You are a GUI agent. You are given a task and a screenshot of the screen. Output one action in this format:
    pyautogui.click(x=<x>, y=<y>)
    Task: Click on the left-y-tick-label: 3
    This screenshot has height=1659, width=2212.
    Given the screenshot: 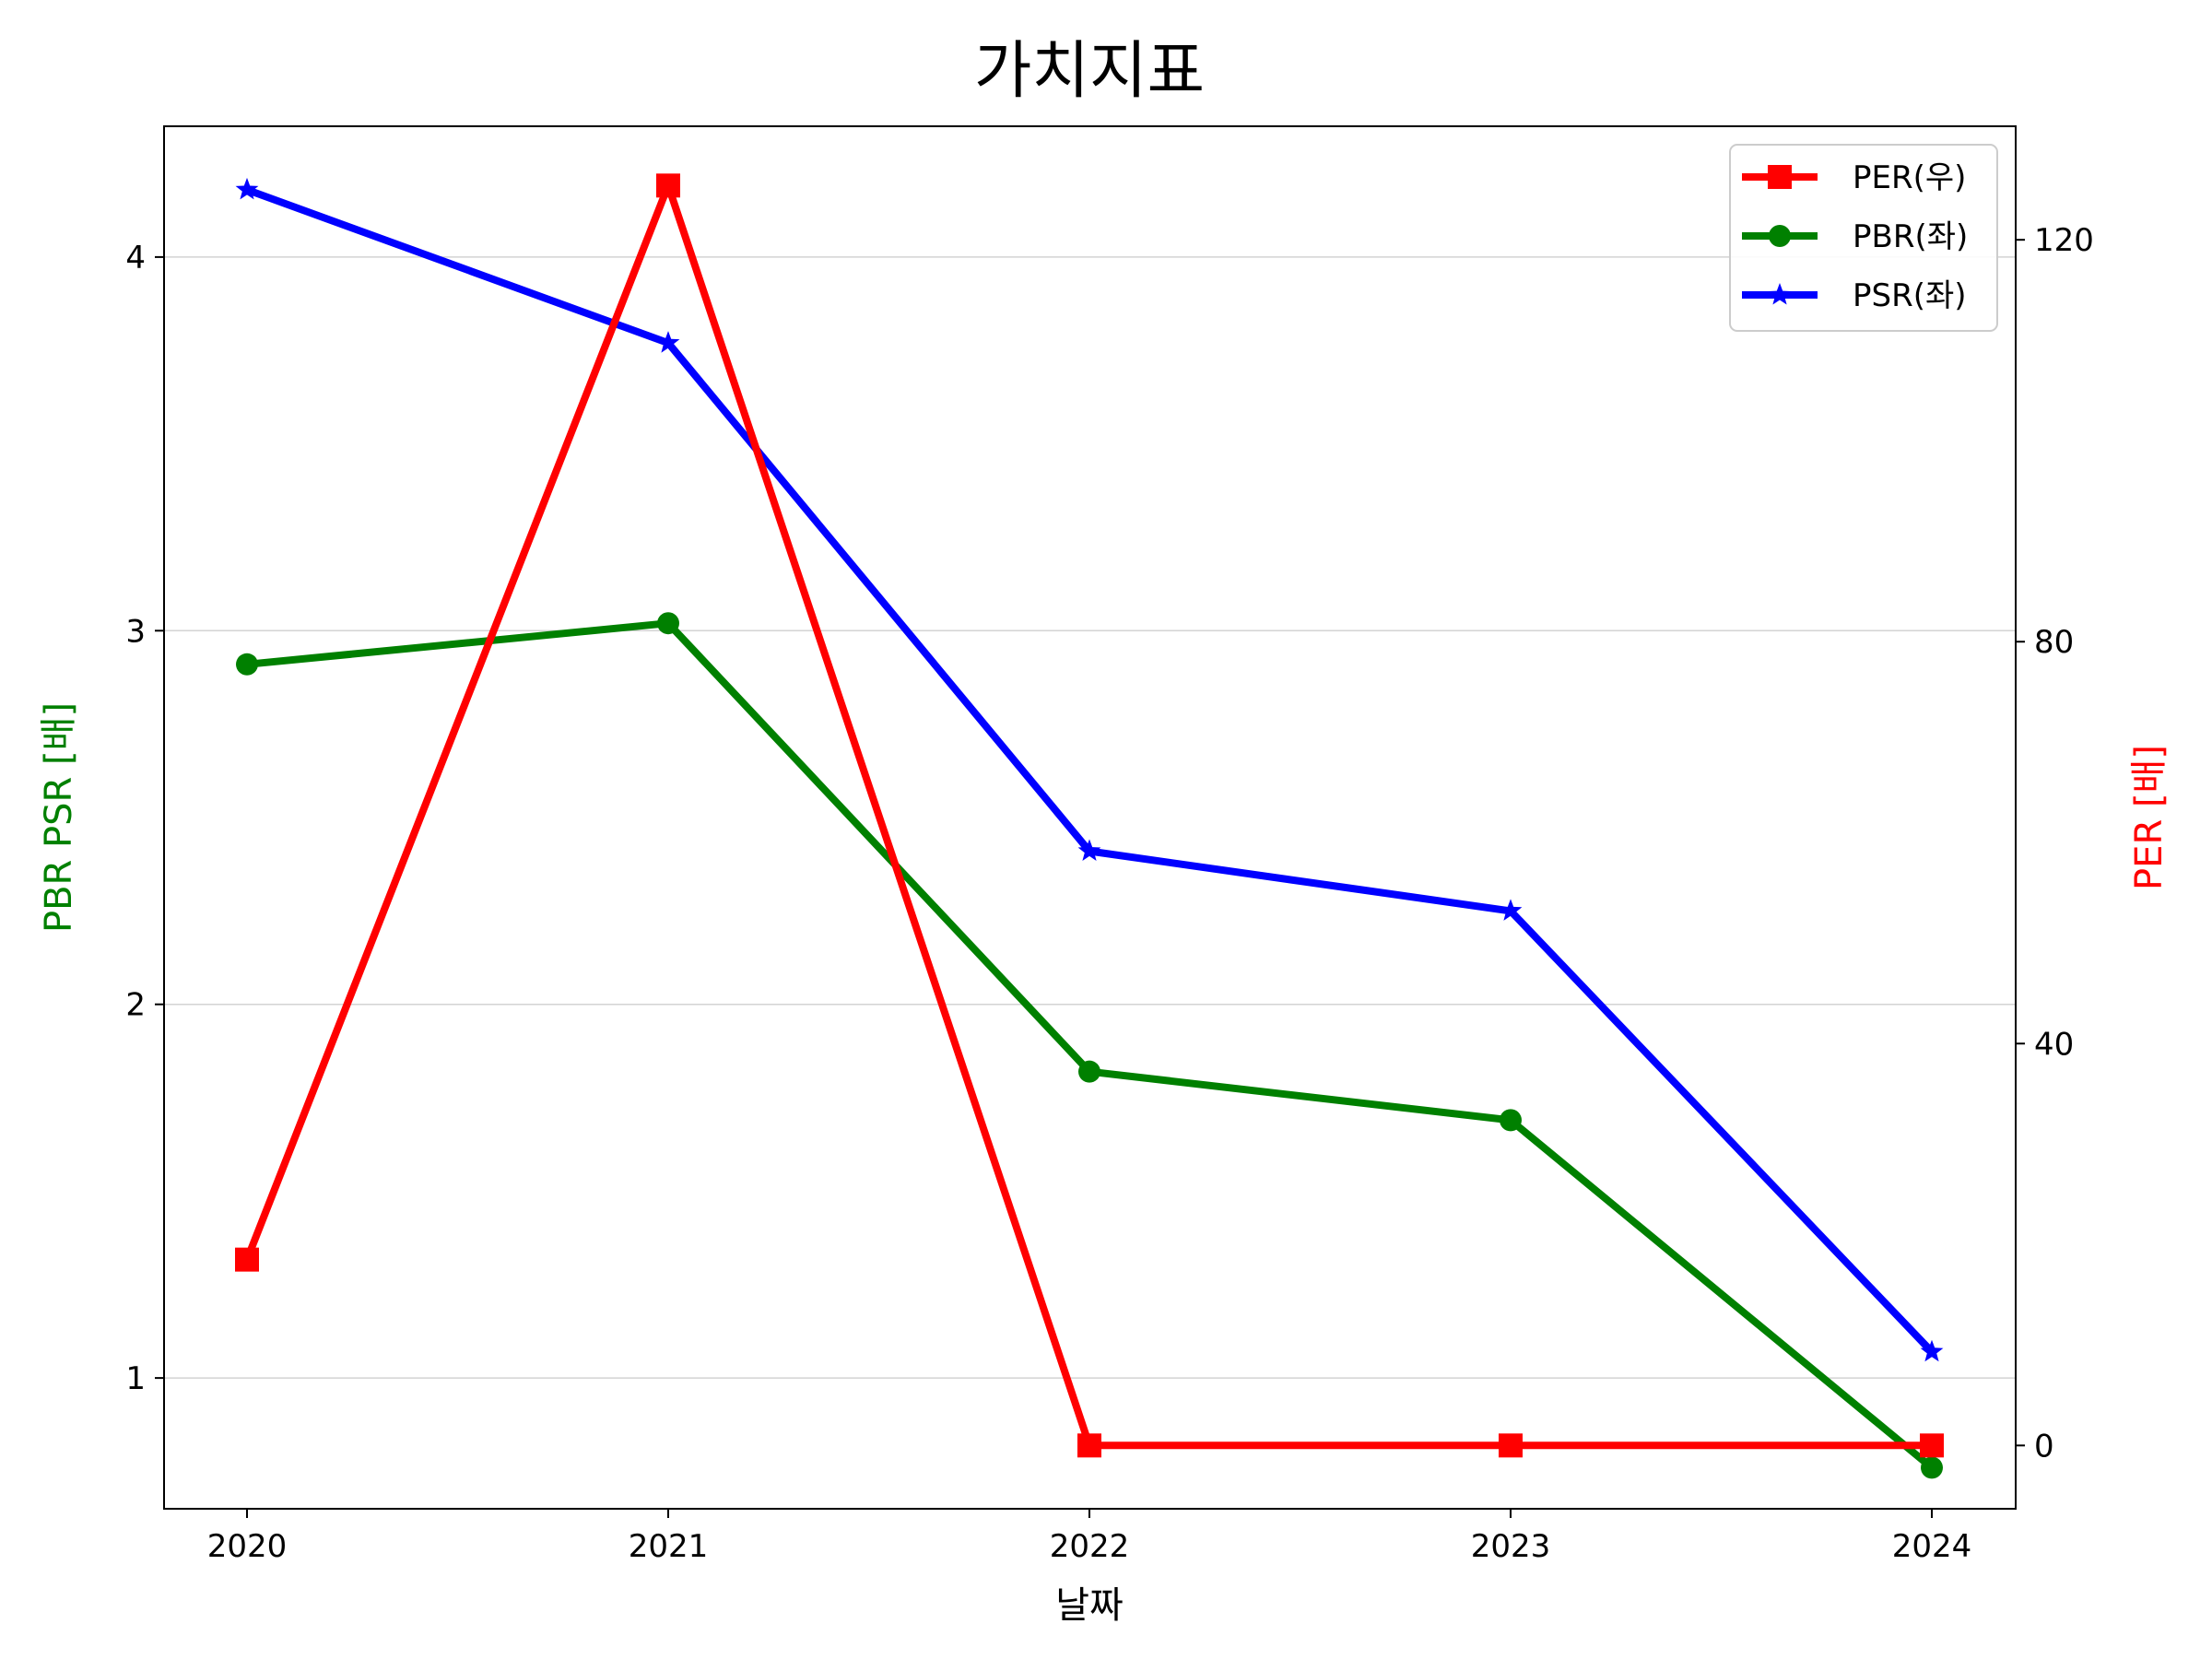 What is the action you would take?
    pyautogui.click(x=135, y=631)
    